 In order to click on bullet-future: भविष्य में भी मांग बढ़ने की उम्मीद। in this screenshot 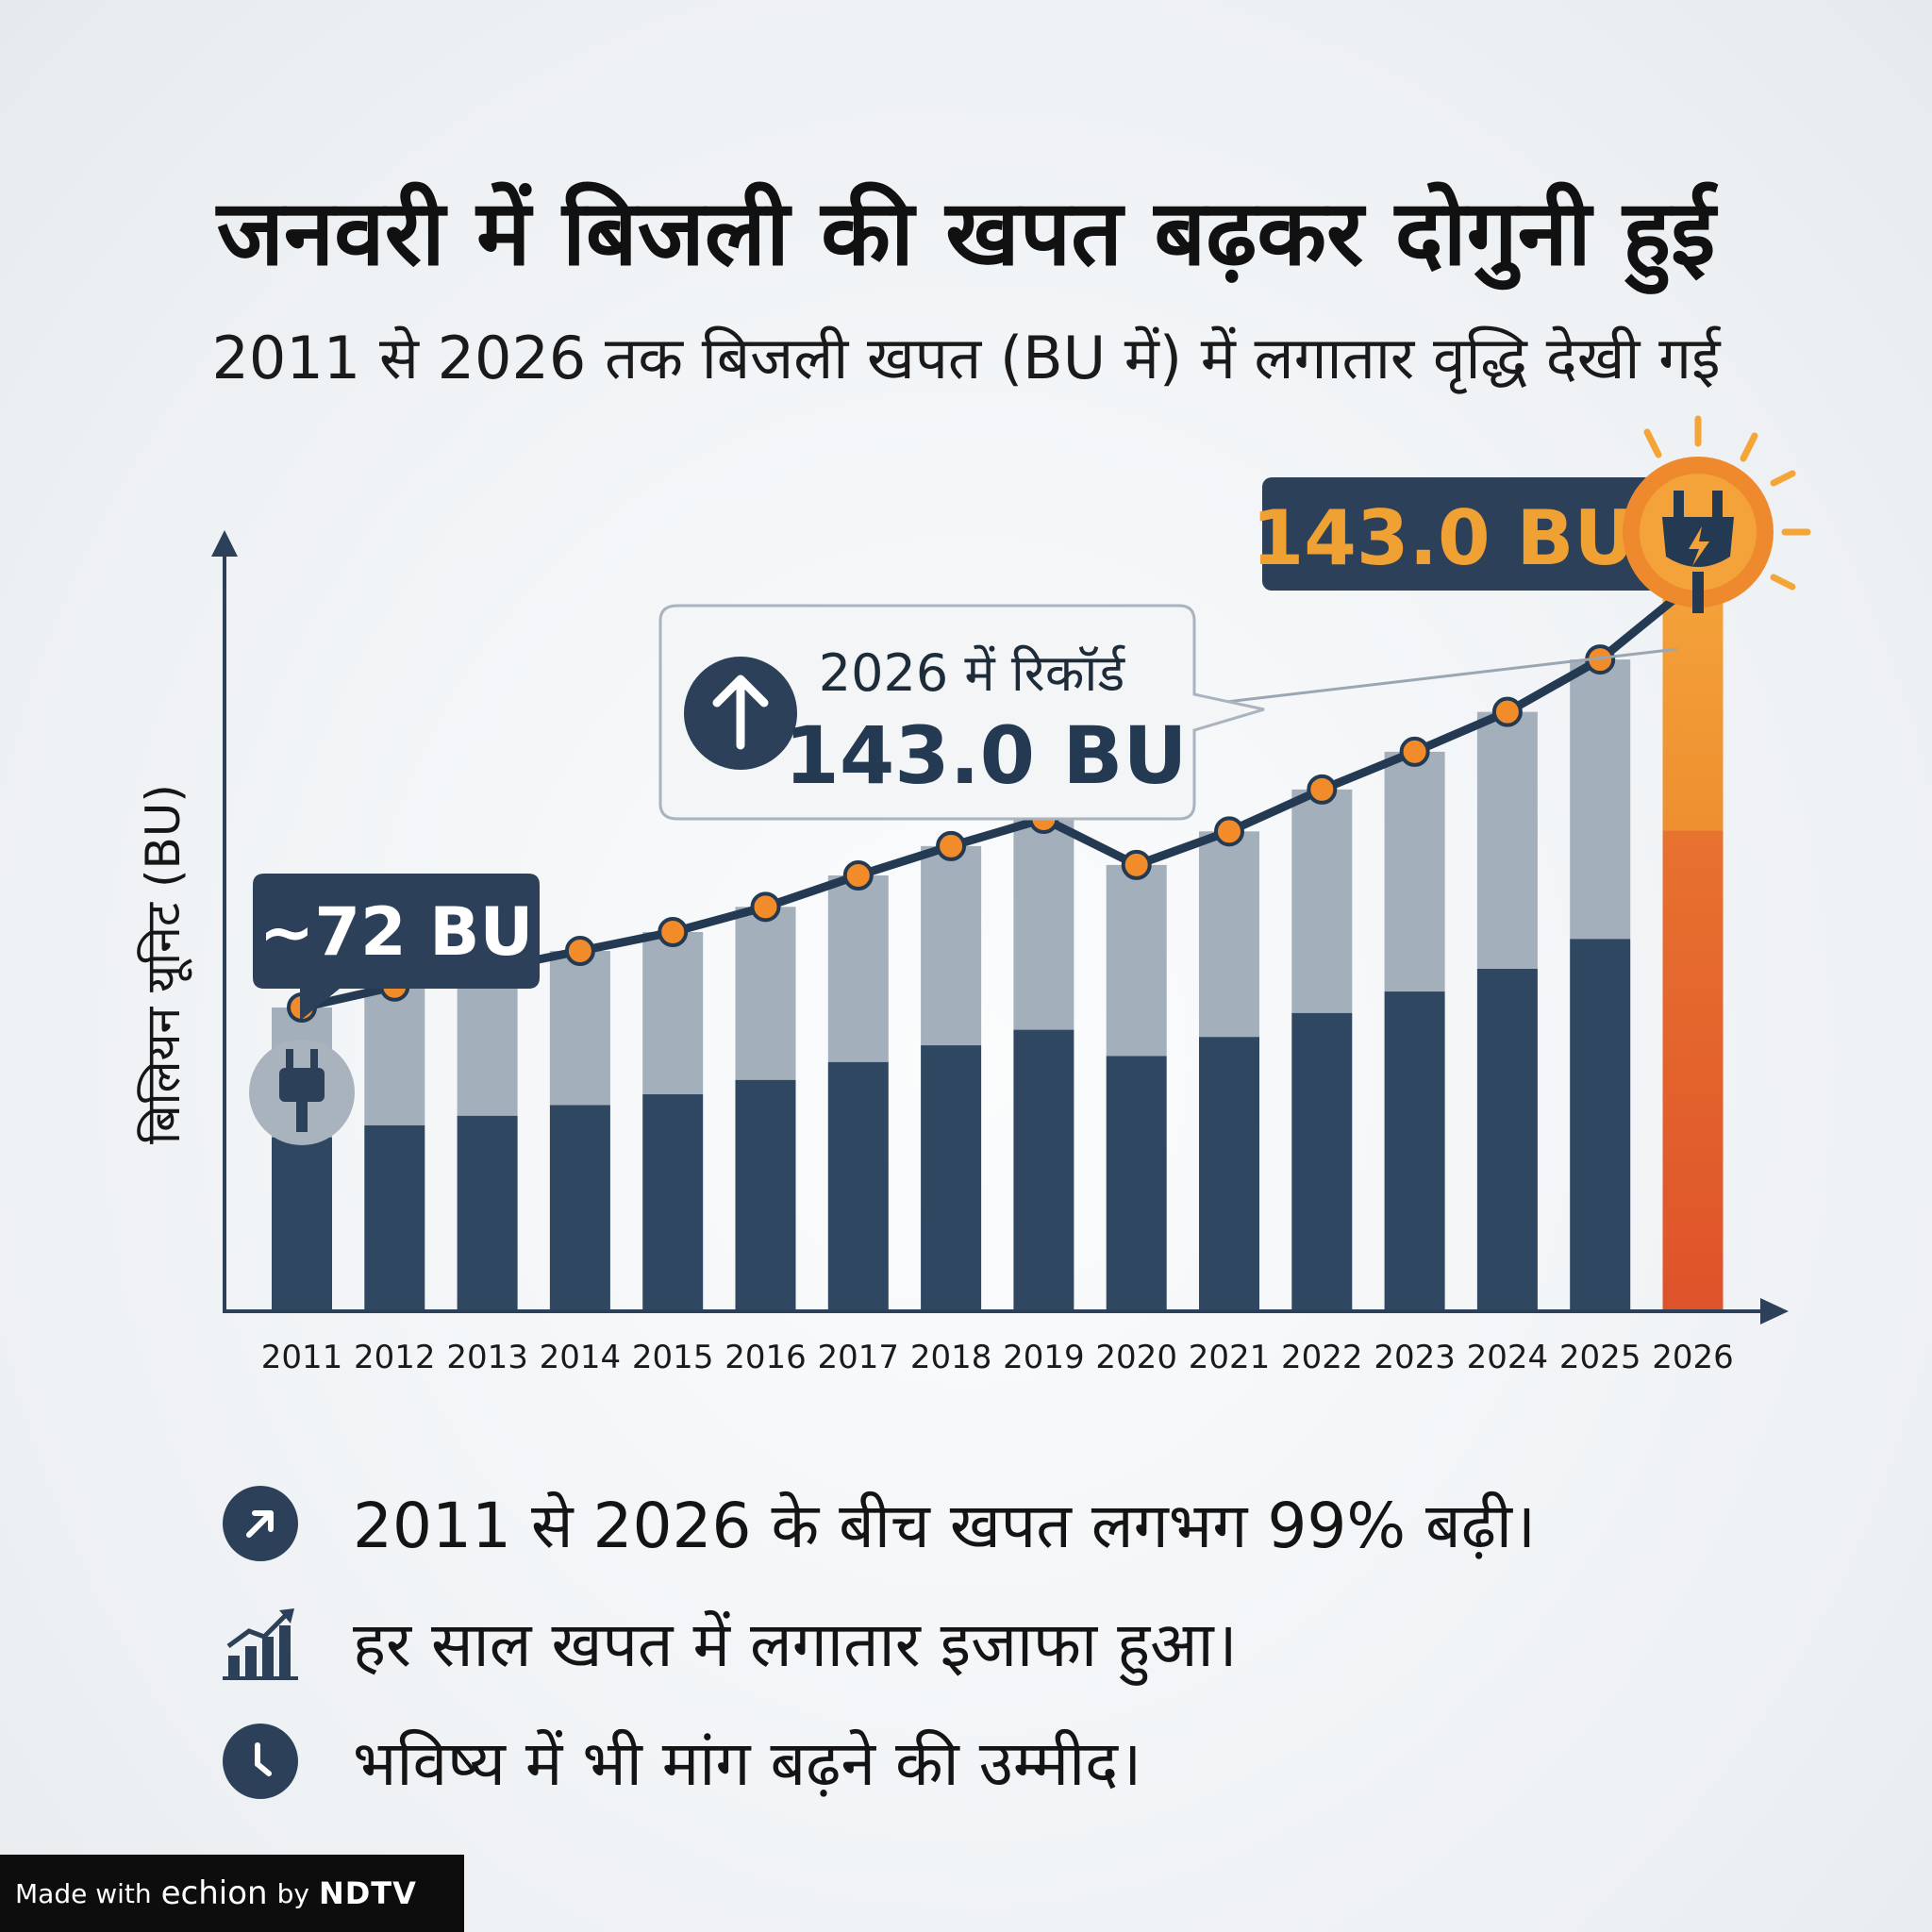, I will do `click(682, 1762)`.